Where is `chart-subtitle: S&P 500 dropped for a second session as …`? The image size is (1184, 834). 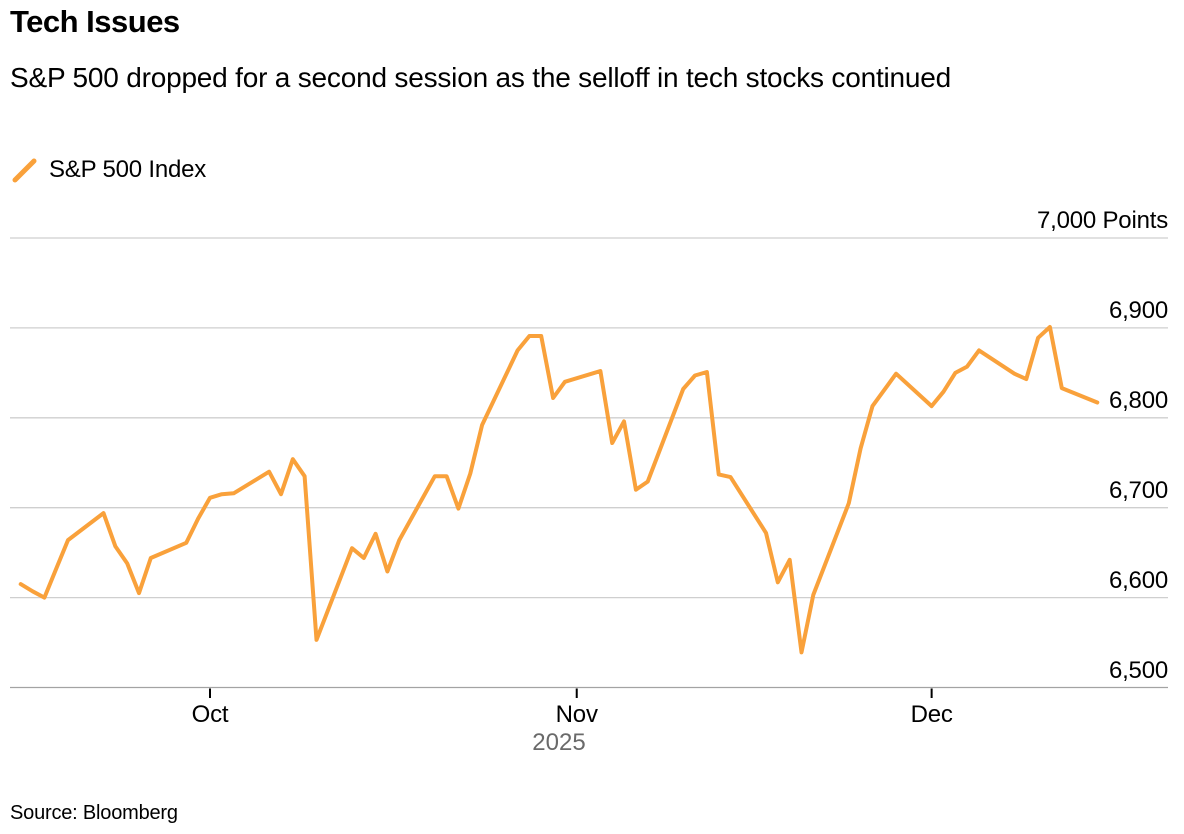
chart-subtitle: S&P 500 dropped for a second session as … is located at coordinates (481, 77).